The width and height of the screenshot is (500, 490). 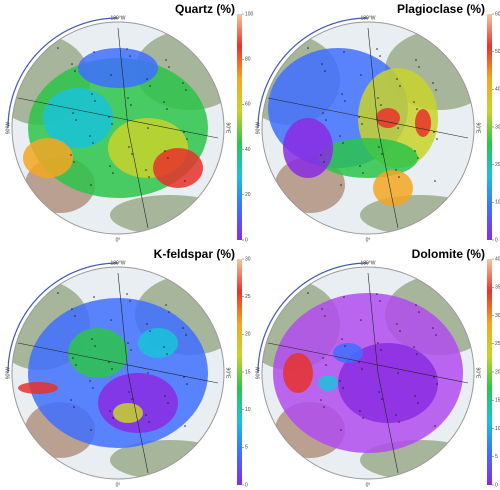 What do you see at coordinates (441, 9) in the screenshot?
I see `title: Plagioclase (%)` at bounding box center [441, 9].